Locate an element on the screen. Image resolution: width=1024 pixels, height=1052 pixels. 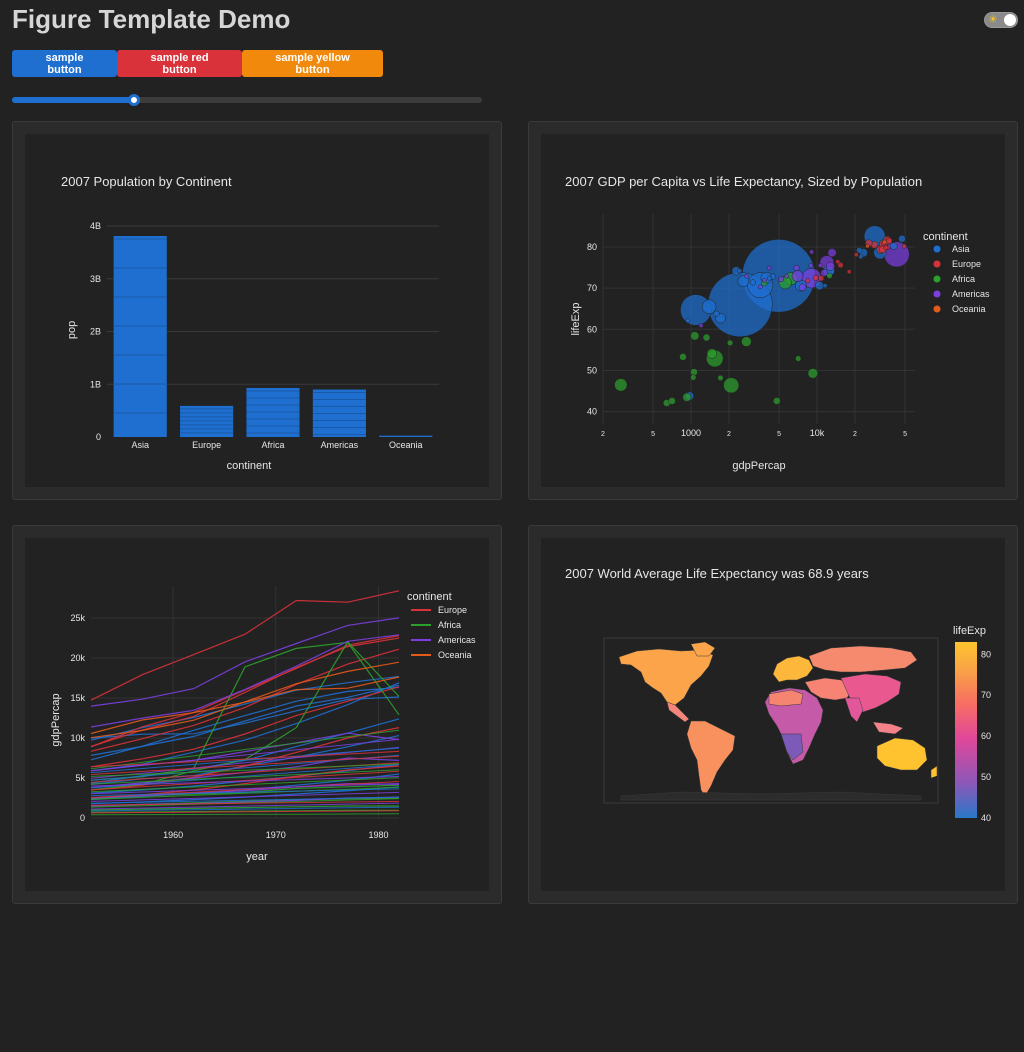
map-region-russia is located at coordinates (863, 659).